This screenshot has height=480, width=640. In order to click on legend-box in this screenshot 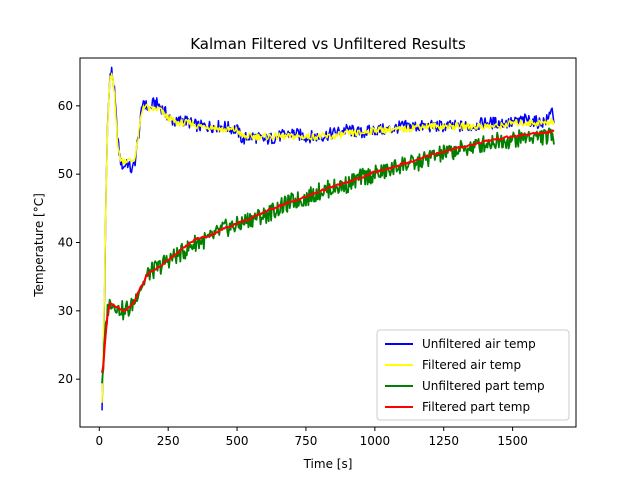, I will do `click(473, 375)`.